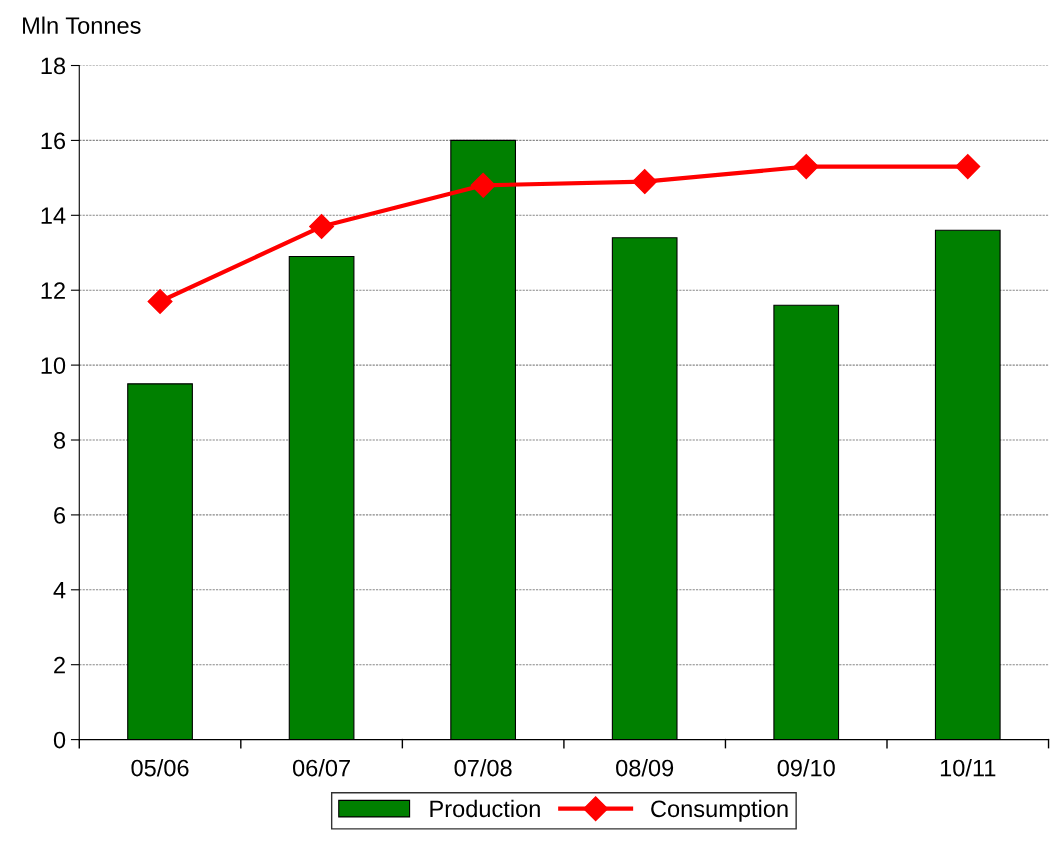 Image resolution: width=1057 pixels, height=862 pixels. What do you see at coordinates (645, 768) in the screenshot?
I see `x-tick-label: 08/09` at bounding box center [645, 768].